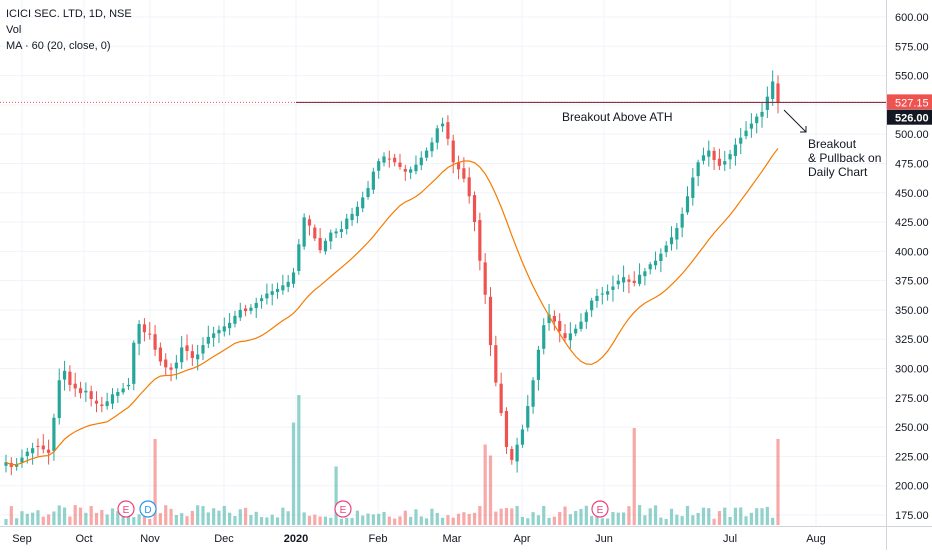  What do you see at coordinates (148, 509) in the screenshot?
I see `dividend-marker` at bounding box center [148, 509].